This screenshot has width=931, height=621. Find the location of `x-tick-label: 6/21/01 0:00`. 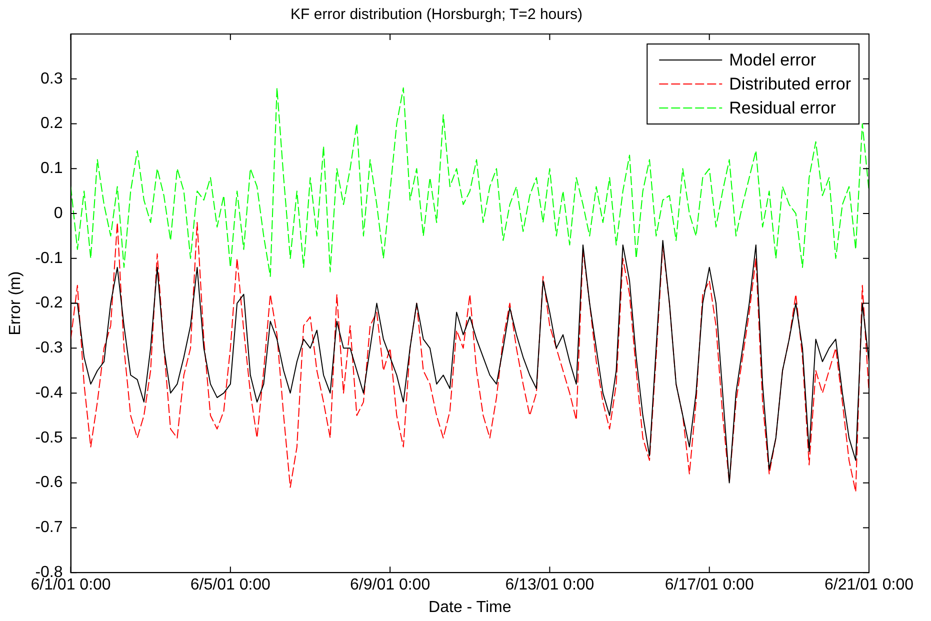

x-tick-label: 6/21/01 0:00 is located at coordinates (869, 585).